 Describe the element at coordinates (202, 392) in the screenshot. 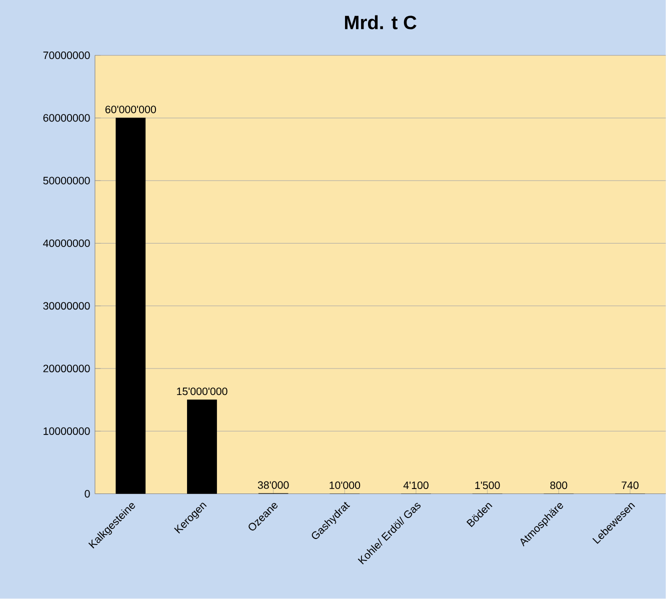

I see `data-label: 15'000'000` at that location.